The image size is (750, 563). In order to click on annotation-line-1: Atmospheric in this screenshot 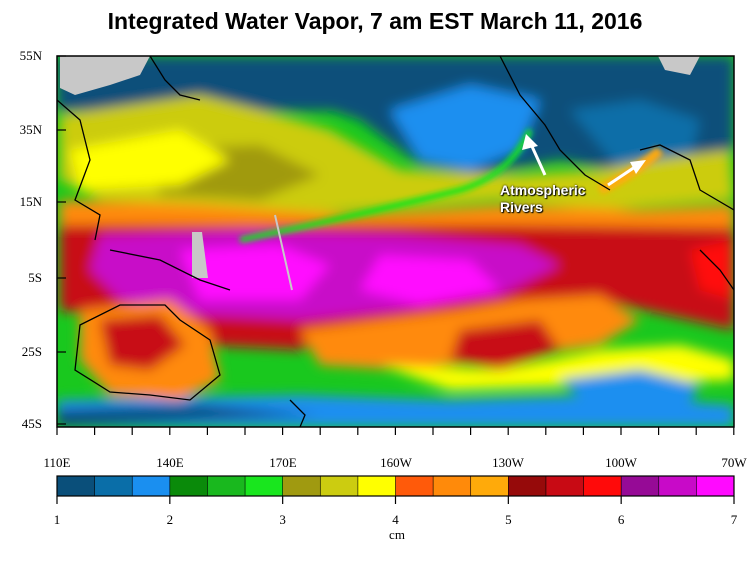, I will do `click(543, 190)`.